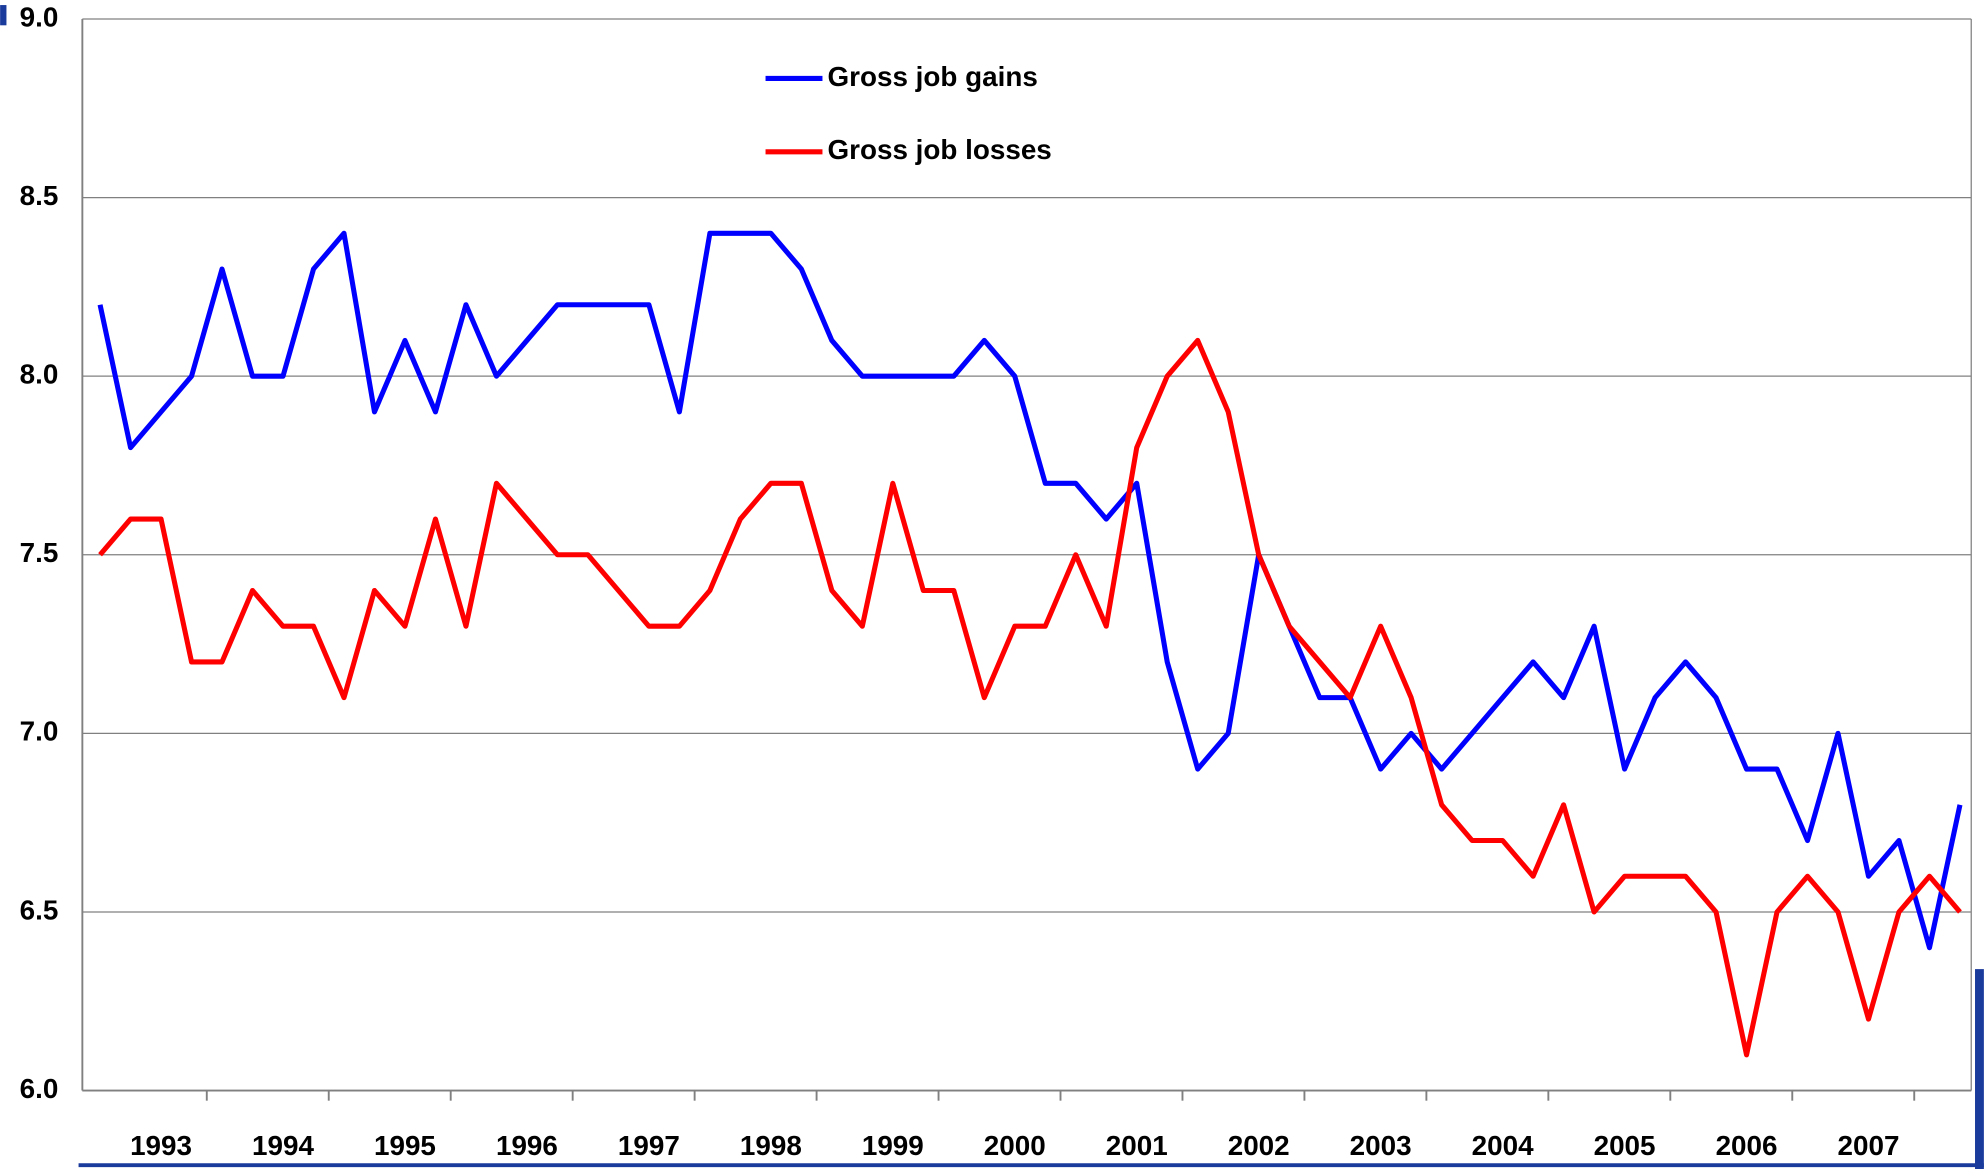  What do you see at coordinates (39, 552) in the screenshot?
I see `y-tick-label: 7.5` at bounding box center [39, 552].